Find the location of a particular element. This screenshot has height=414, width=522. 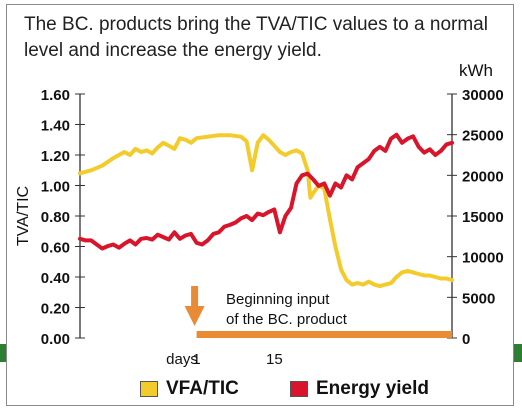

left-tick-label: 0.20 is located at coordinates (55, 309).